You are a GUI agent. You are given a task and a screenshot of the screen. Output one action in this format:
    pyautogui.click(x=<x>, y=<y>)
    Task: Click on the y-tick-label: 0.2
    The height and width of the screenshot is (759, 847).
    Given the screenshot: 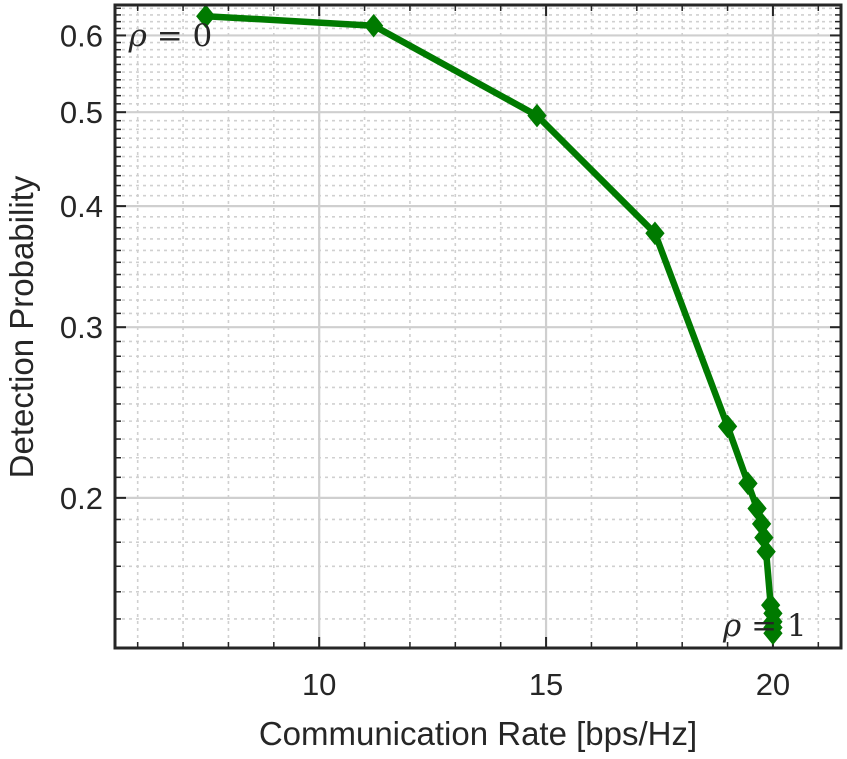 What is the action you would take?
    pyautogui.click(x=81, y=498)
    